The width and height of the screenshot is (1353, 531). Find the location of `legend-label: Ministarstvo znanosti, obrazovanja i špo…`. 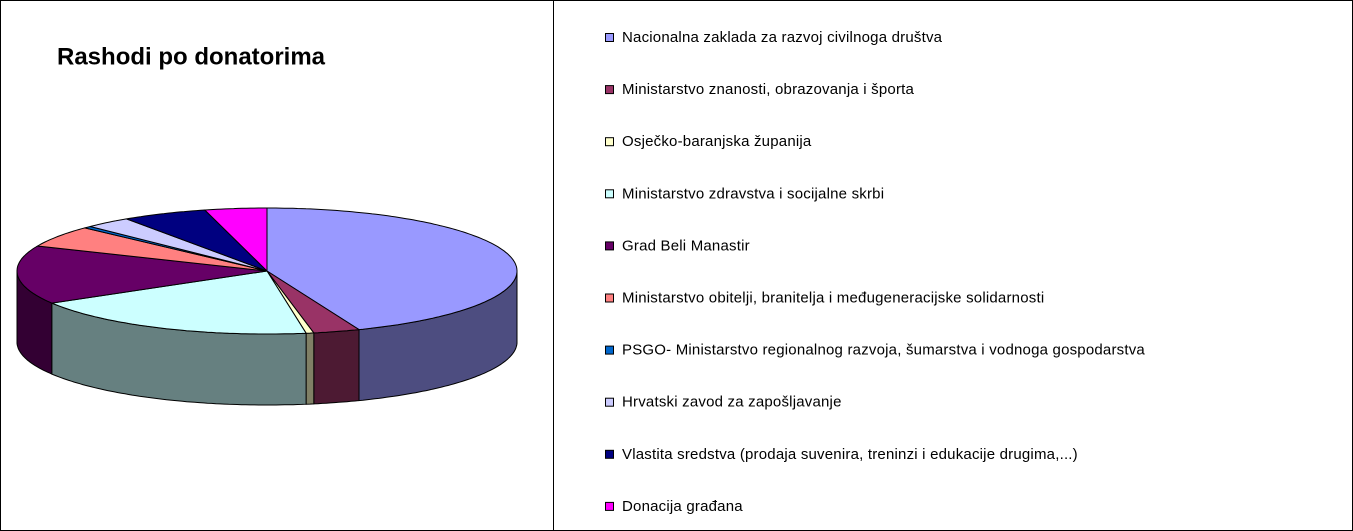

legend-label: Ministarstvo znanosti, obrazovanja i špo… is located at coordinates (768, 89).